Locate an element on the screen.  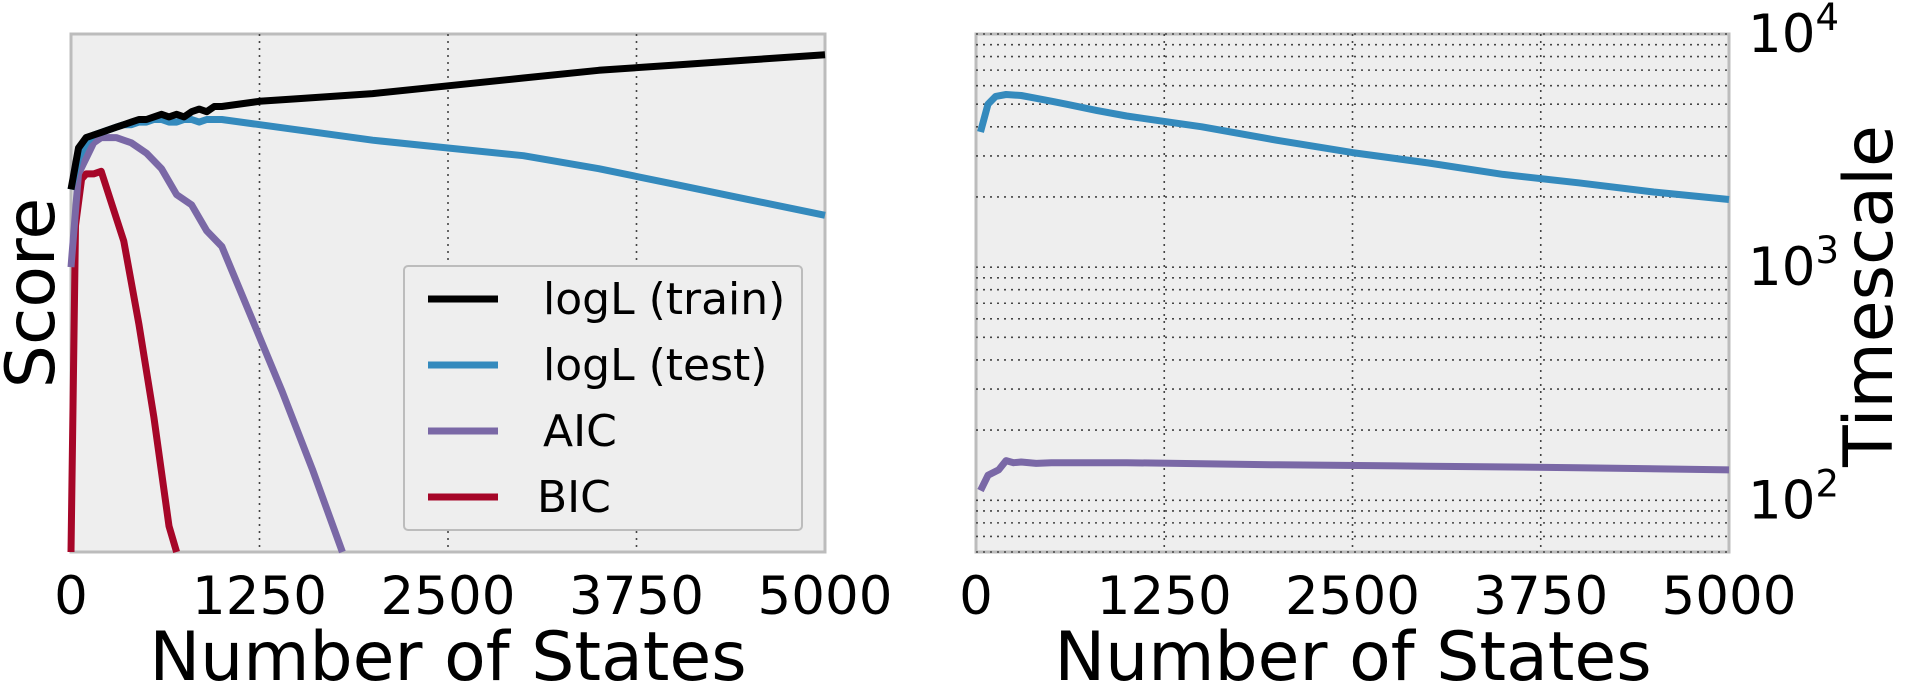
series-line-logl-train is located at coordinates (446, 121).